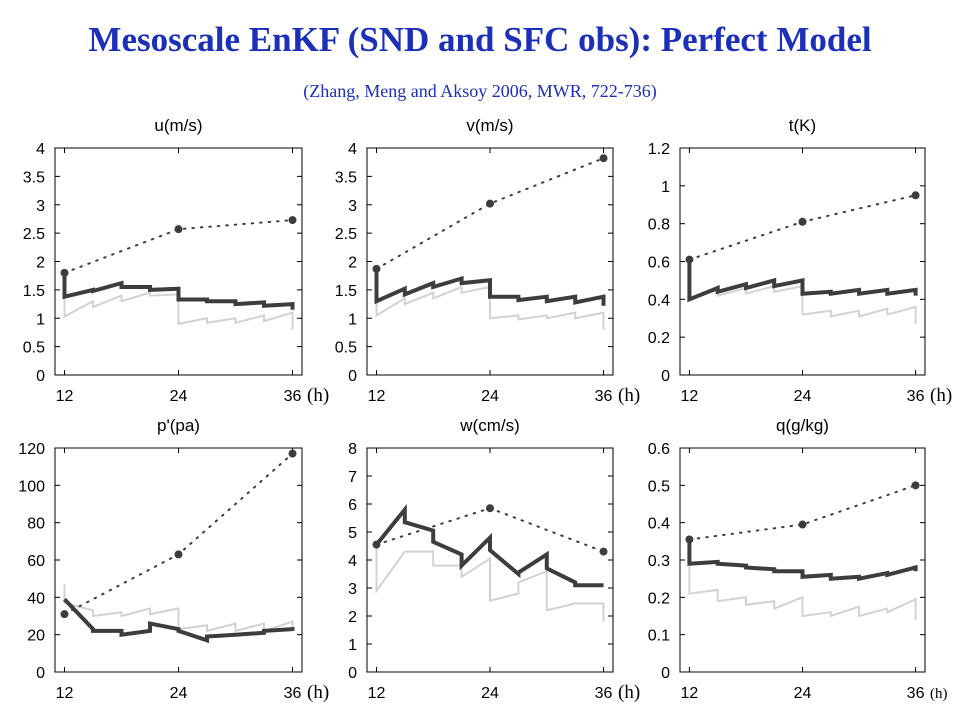  I want to click on panel-title: q(g/kg), so click(802, 425).